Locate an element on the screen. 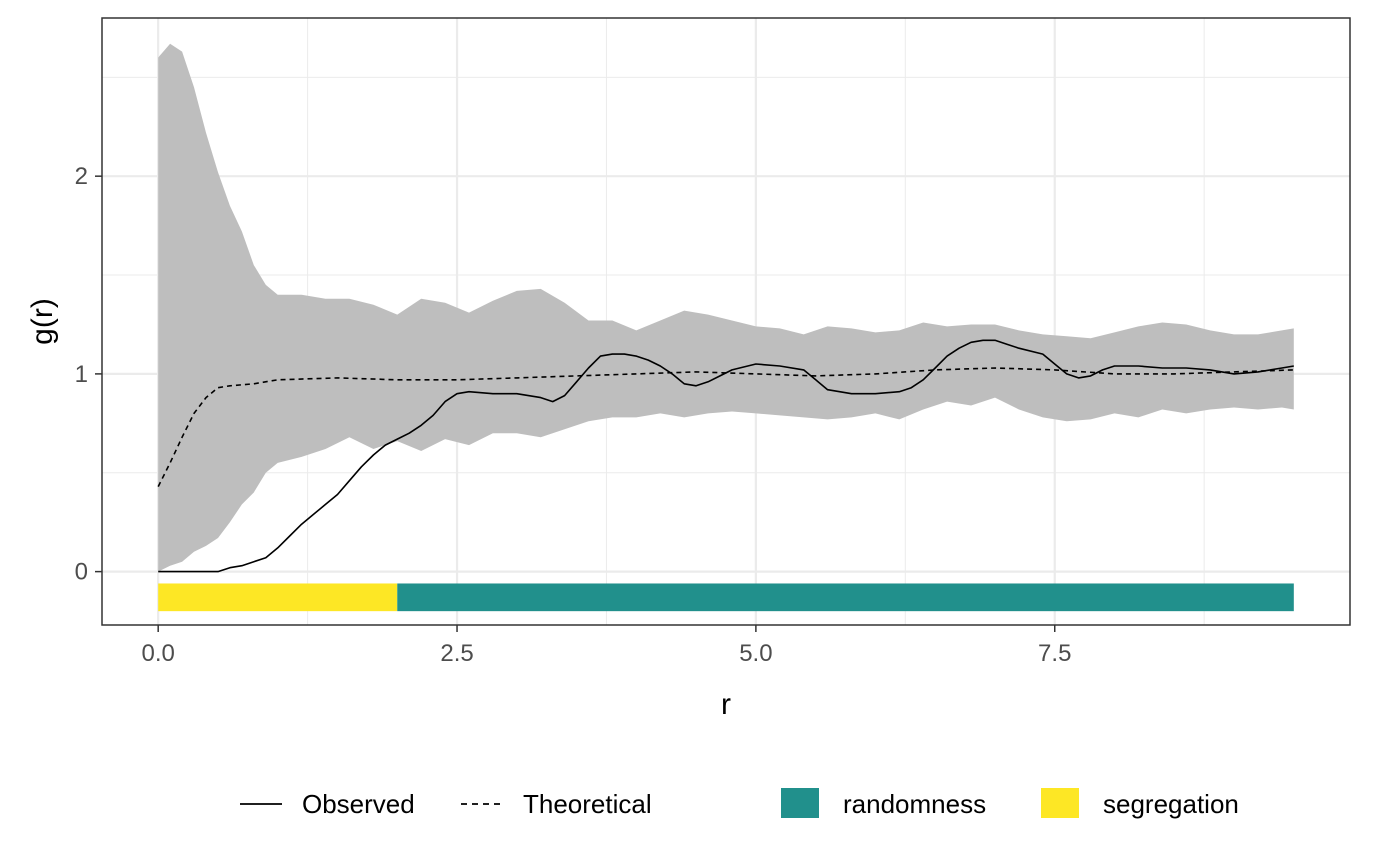  x-tick-label: 7.5 is located at coordinates (1054, 653).